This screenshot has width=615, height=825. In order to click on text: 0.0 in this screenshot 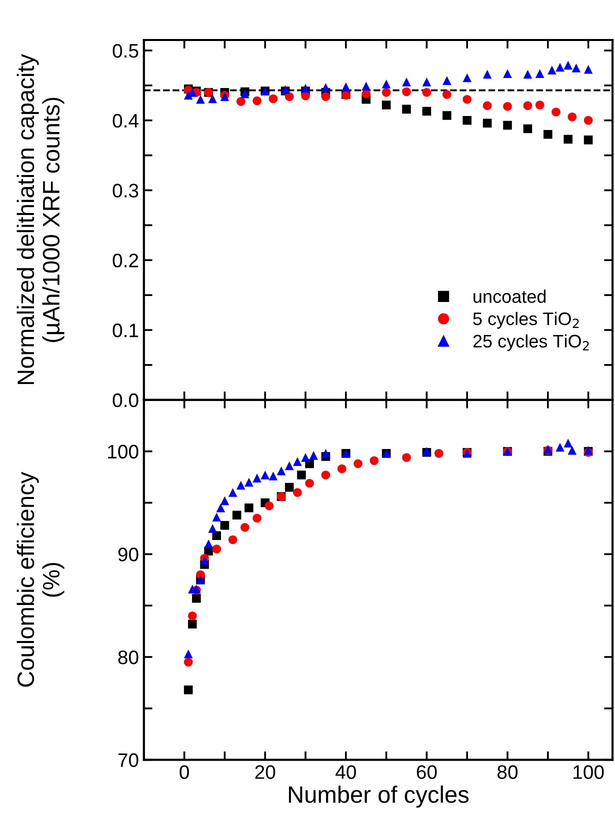, I will do `click(125, 400)`.